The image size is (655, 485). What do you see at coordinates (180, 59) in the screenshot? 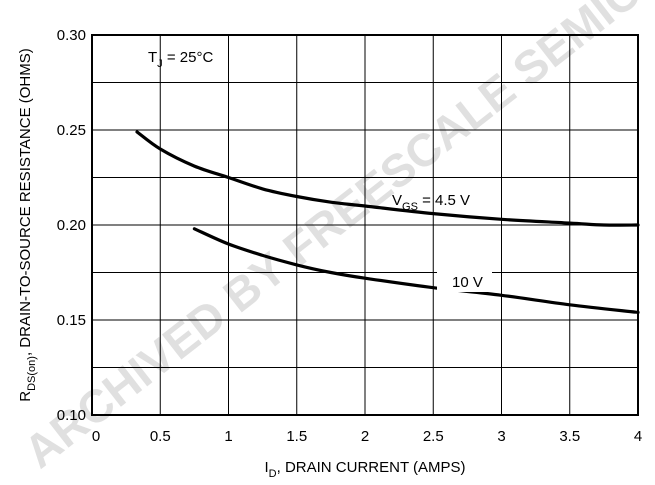
I see `temperature-annotation: TJ = 25°C` at bounding box center [180, 59].